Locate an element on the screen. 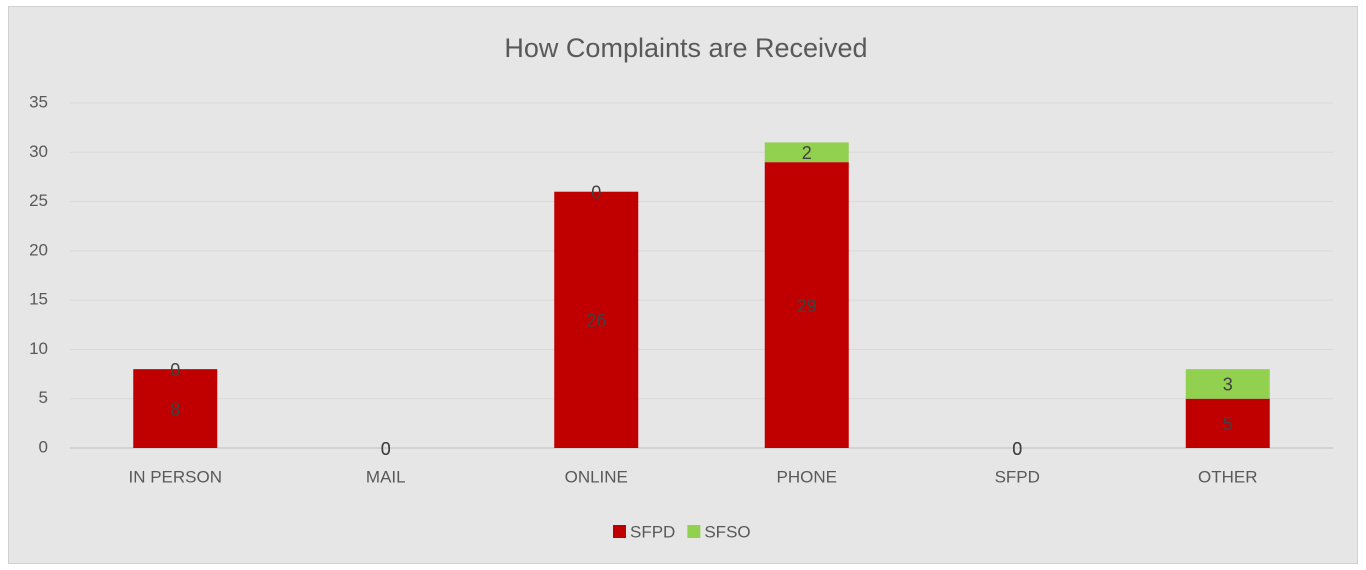  y-tick-label: 0 is located at coordinates (43, 446).